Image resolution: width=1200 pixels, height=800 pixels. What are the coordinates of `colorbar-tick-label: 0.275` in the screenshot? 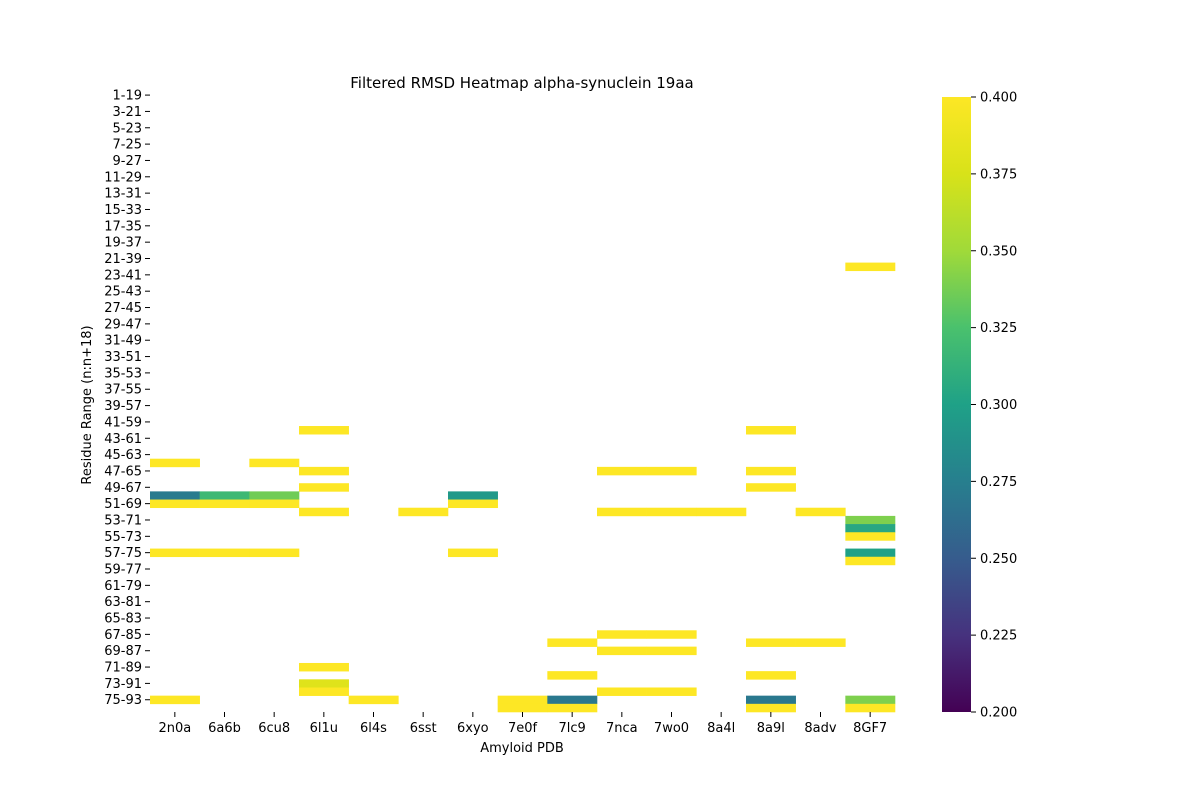 It's located at (998, 482).